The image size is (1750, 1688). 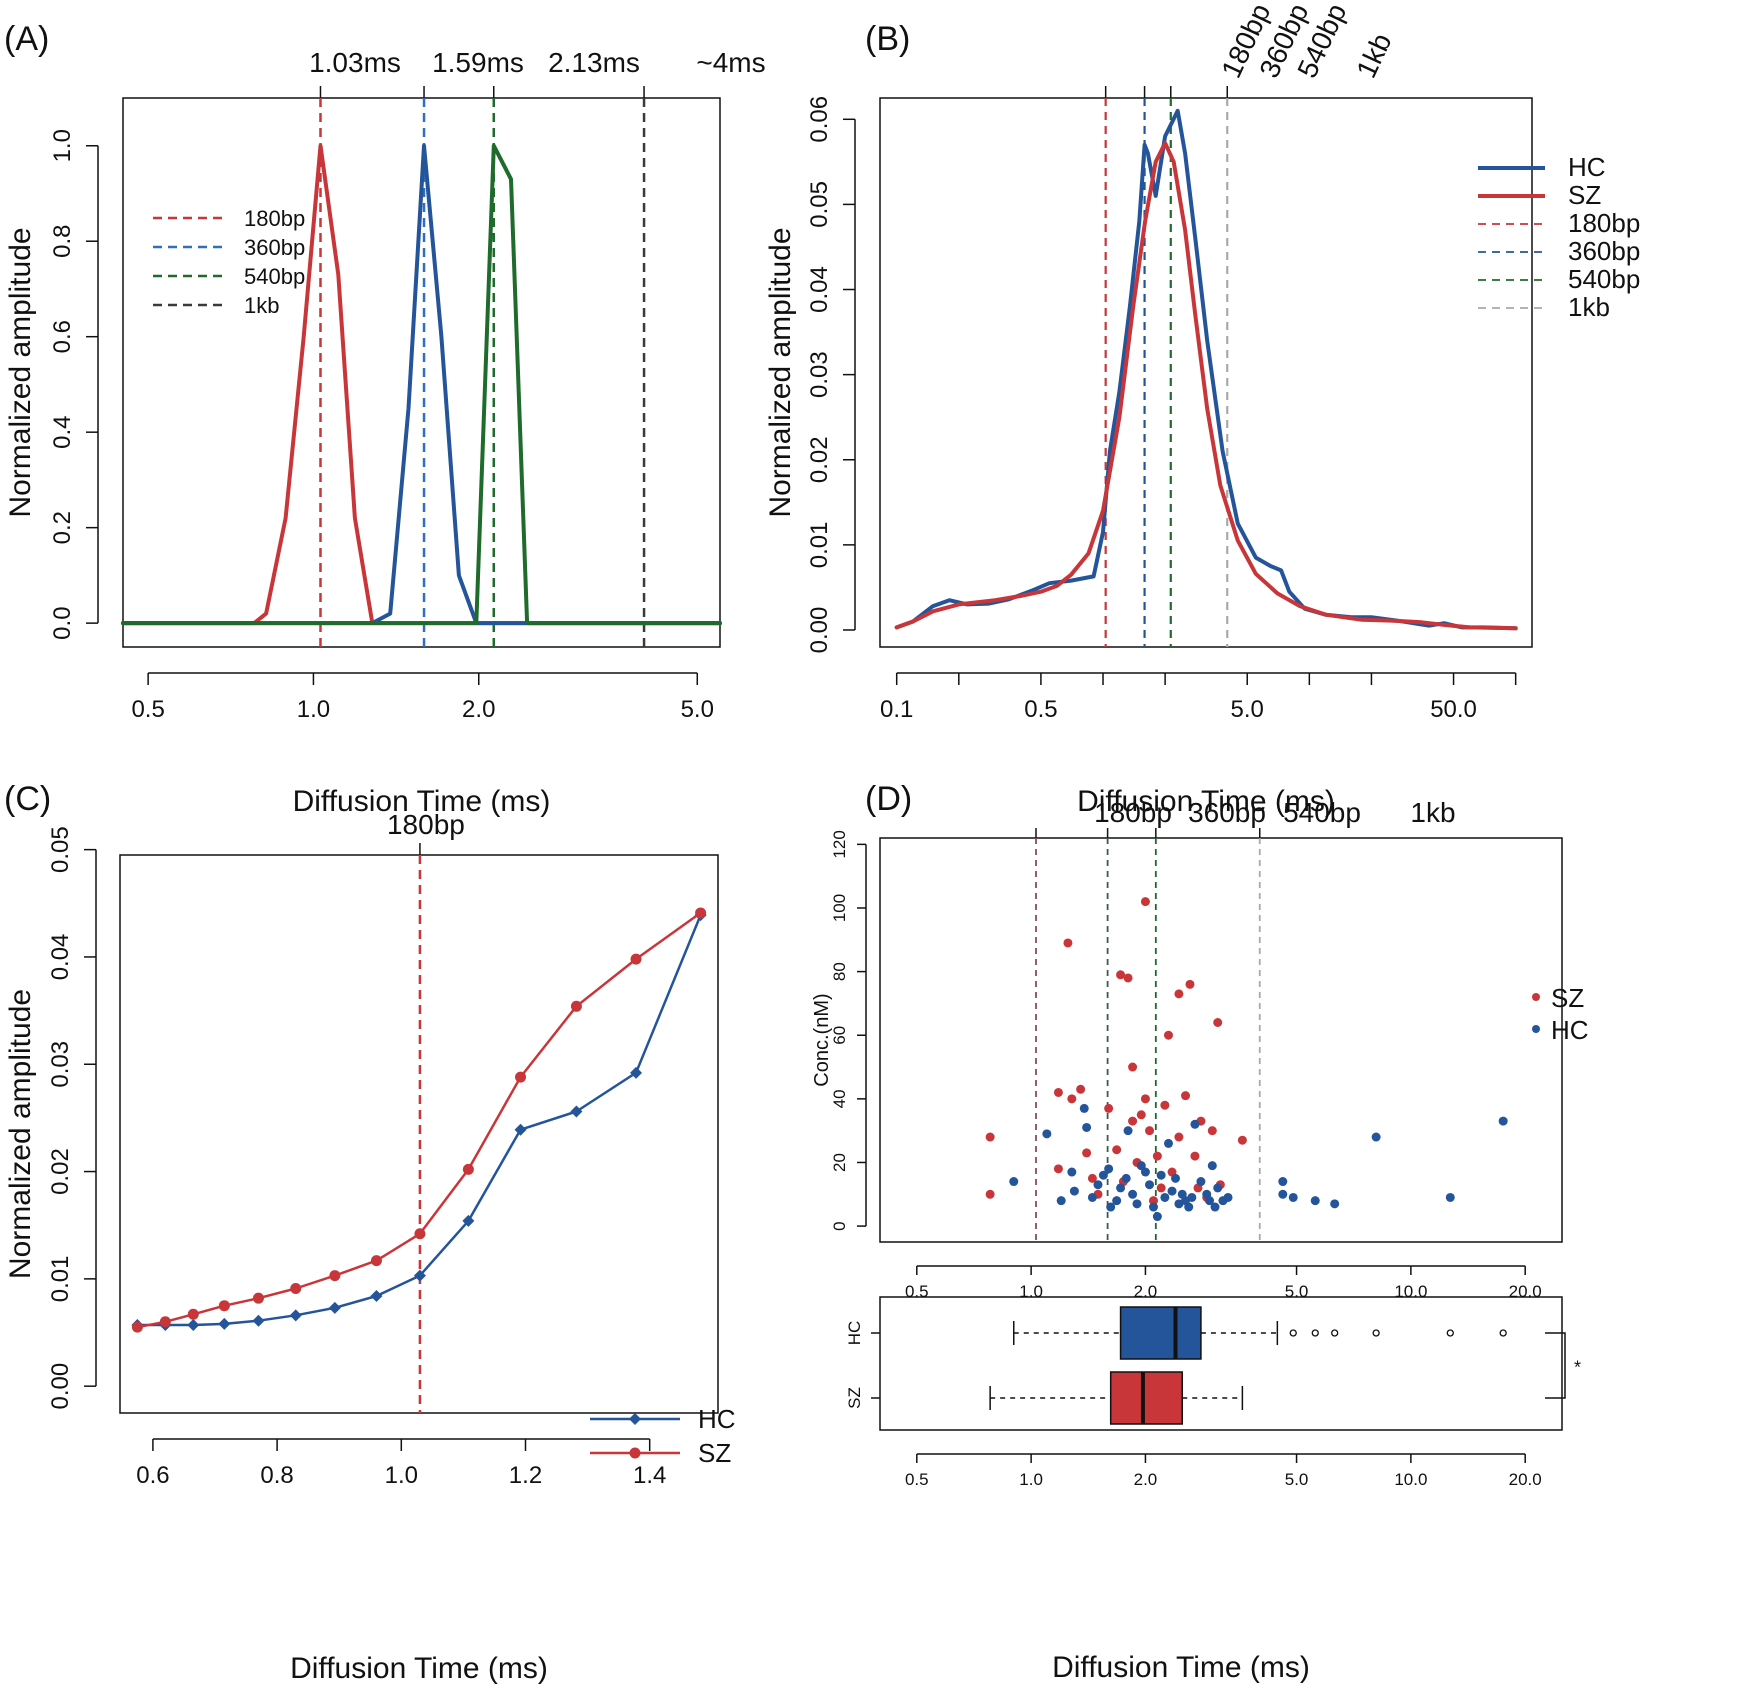 What do you see at coordinates (1146, 1398) in the screenshot?
I see `box-SZ` at bounding box center [1146, 1398].